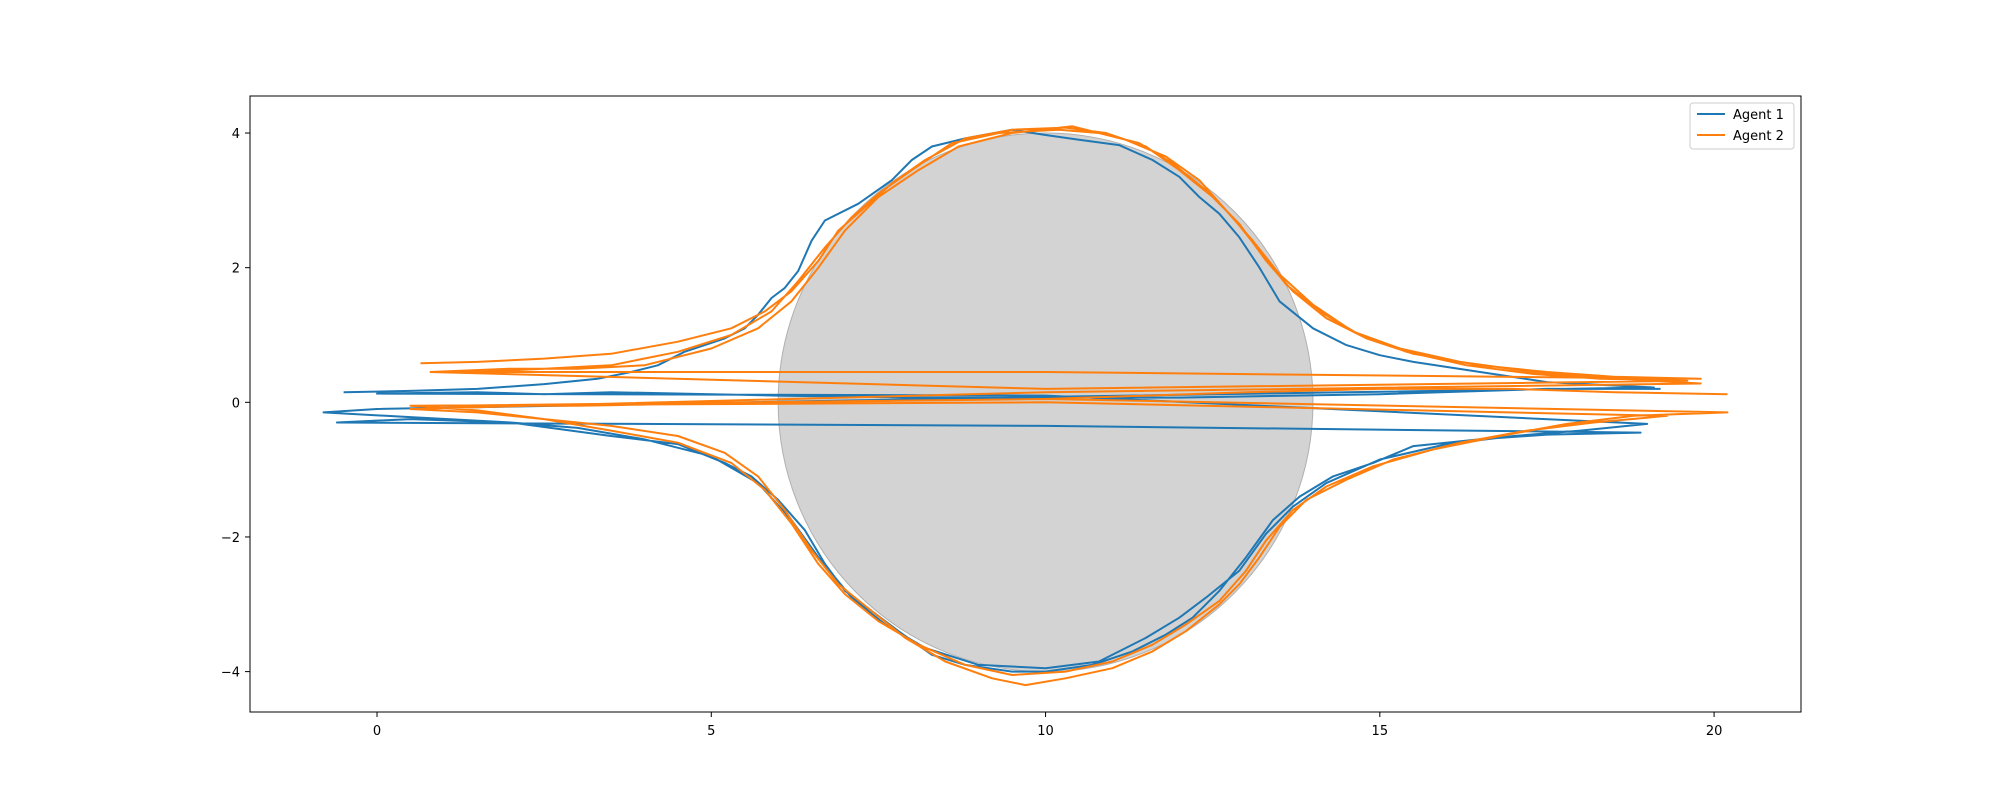  What do you see at coordinates (1758, 136) in the screenshot?
I see `legend-label-agent-2: Agent 2` at bounding box center [1758, 136].